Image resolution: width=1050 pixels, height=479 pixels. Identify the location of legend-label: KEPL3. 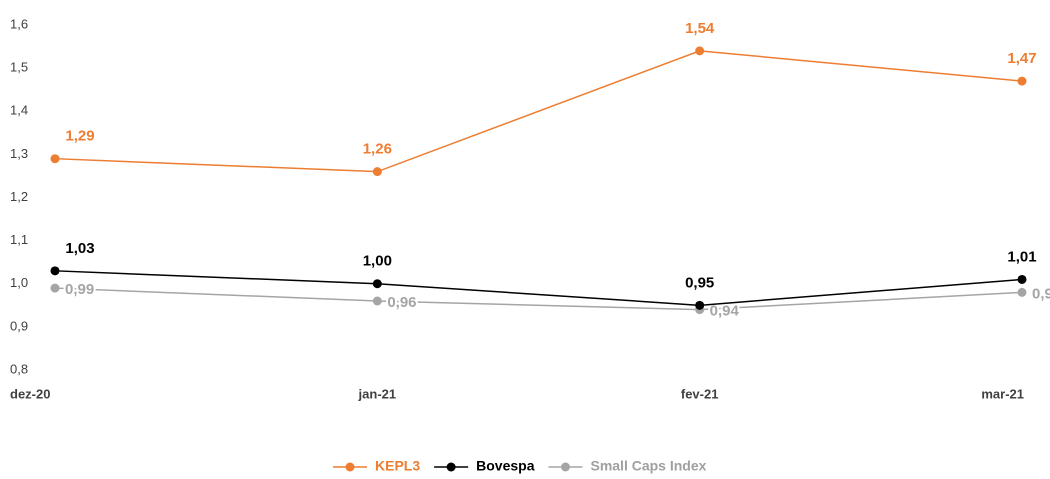
(397, 466).